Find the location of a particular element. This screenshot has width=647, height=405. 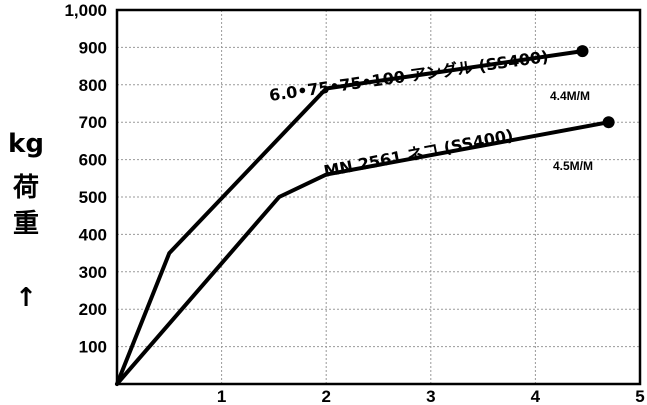

series-end-marker-angle is located at coordinates (582, 51).